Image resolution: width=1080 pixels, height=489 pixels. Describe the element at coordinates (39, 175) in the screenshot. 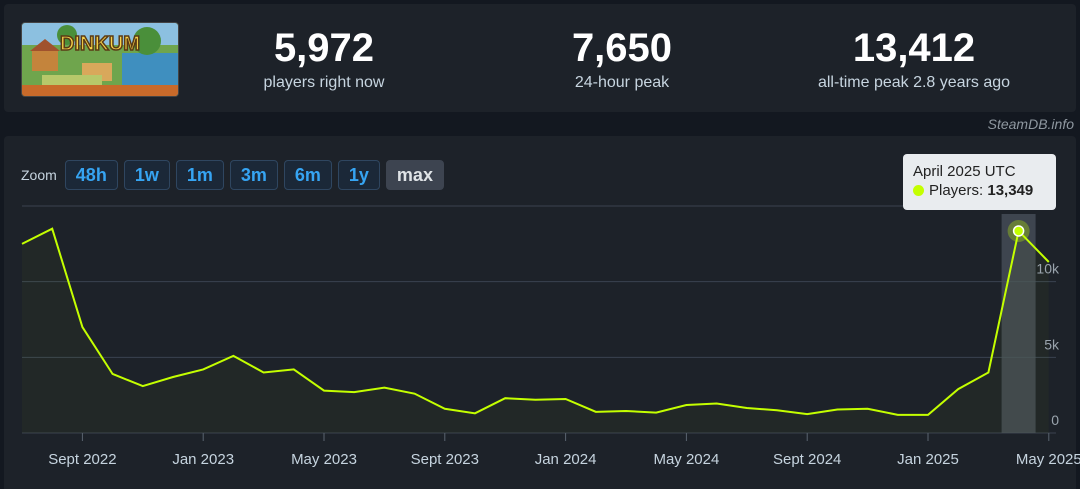

I see `zoom-label: Zoom` at that location.